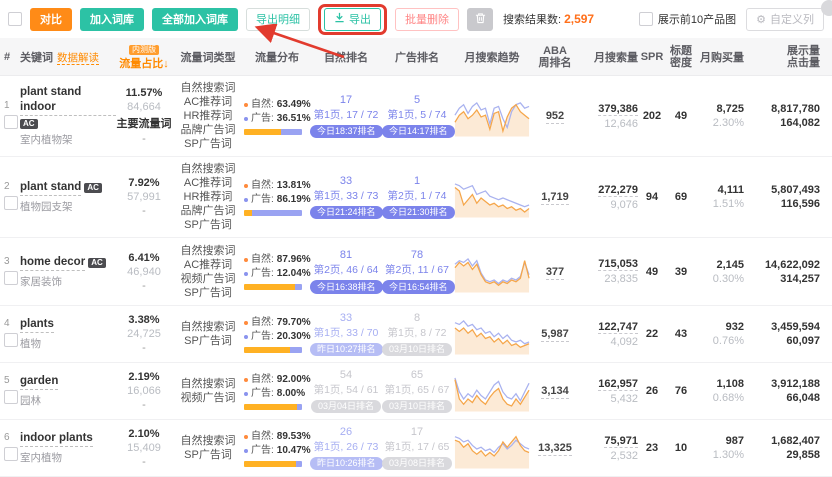 The width and height of the screenshot is (832, 477). I want to click on ad-rank-value: 1, so click(417, 180).